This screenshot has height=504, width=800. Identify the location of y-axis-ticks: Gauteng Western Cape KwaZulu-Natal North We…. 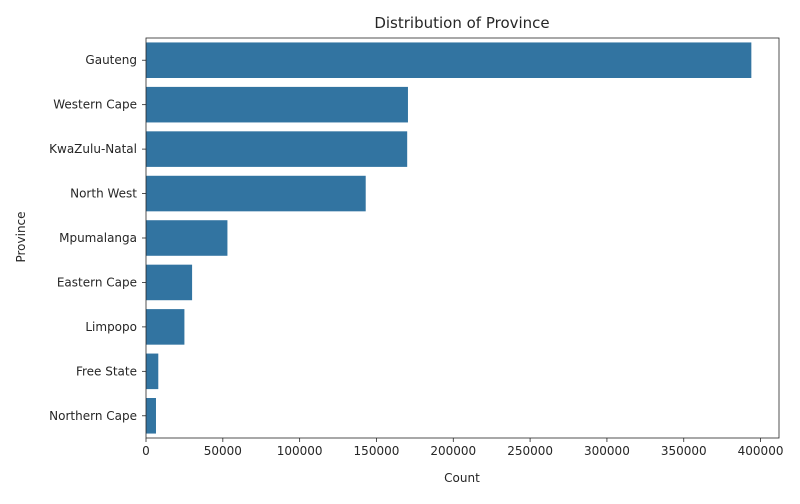
(97, 238).